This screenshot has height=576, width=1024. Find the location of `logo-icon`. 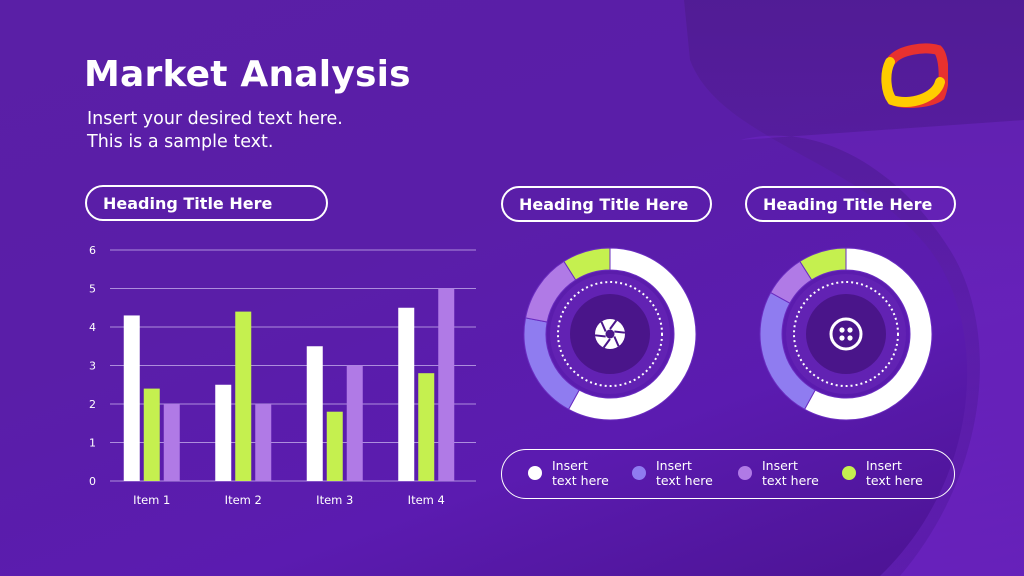

logo-icon is located at coordinates (914, 75).